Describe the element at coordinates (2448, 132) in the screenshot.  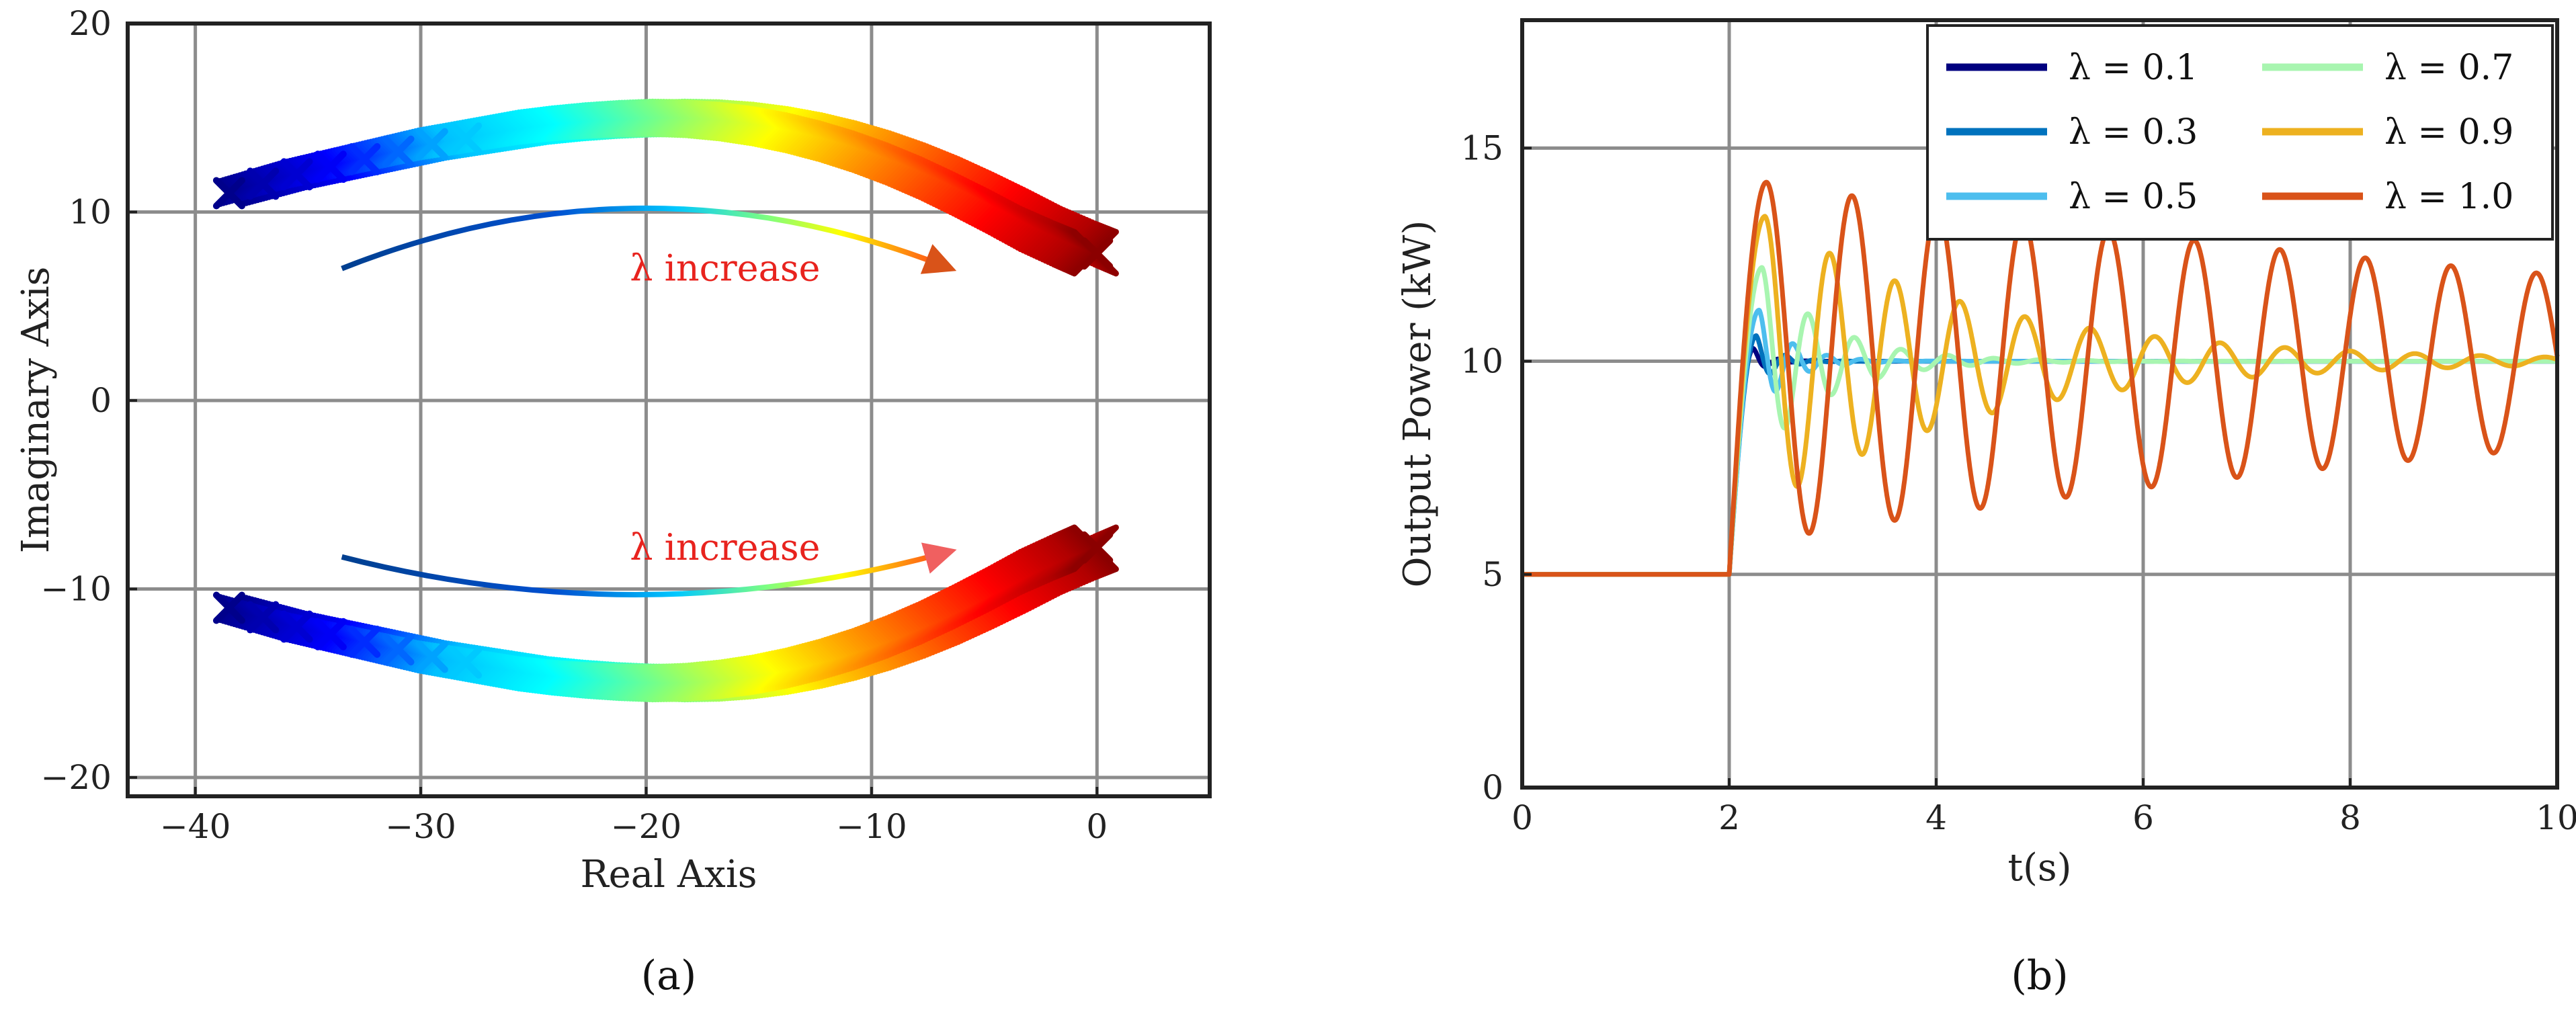
I see `legend-label: λ = 0.9` at that location.